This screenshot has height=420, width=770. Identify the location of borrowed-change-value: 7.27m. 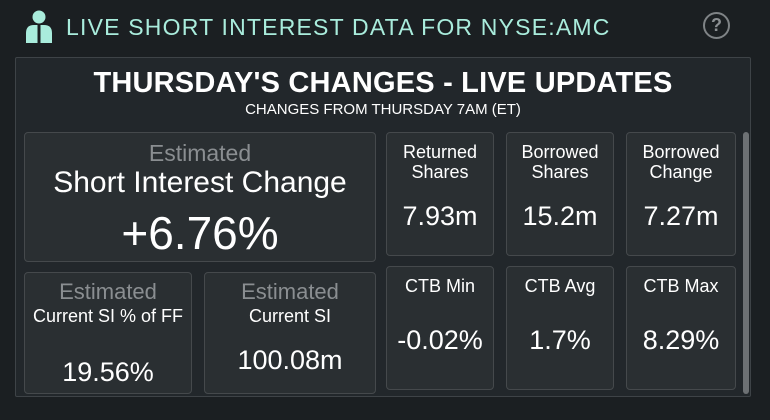
(681, 216).